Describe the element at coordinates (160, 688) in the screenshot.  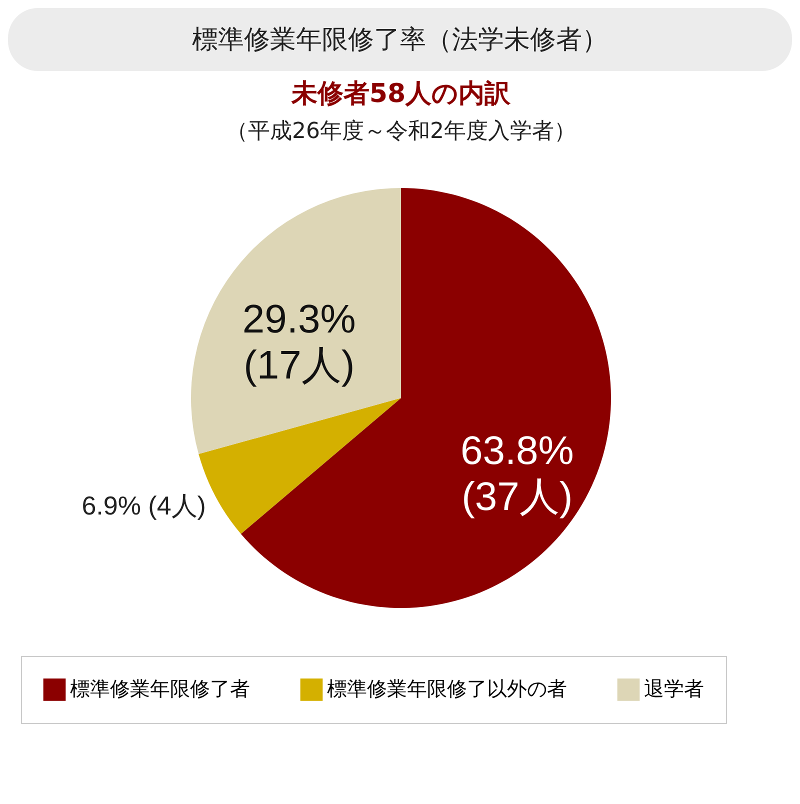
I see `legend-label: 標準修業年限修了者` at that location.